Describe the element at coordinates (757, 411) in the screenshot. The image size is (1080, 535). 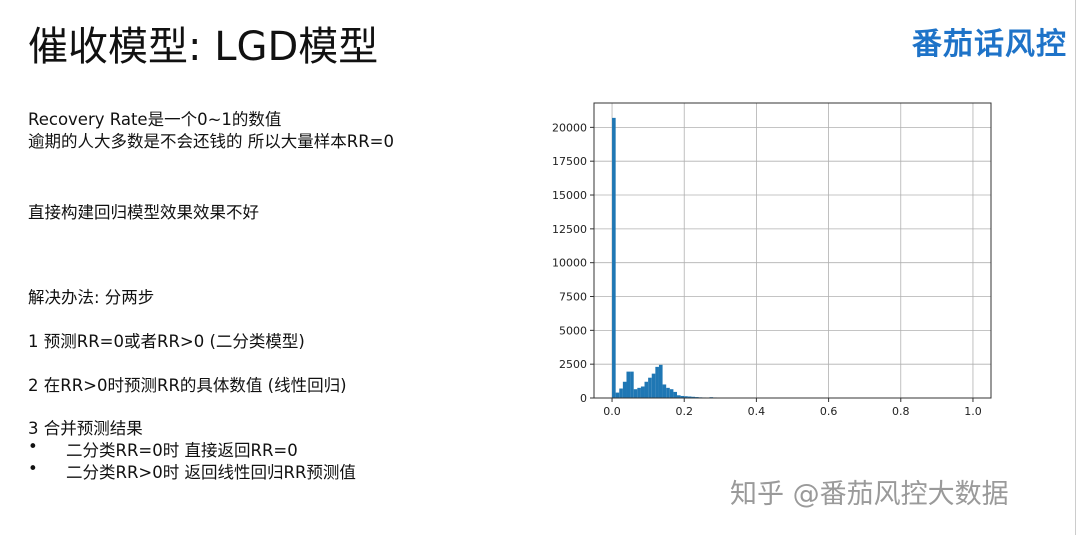
I see `x-tick-label: 0.4` at that location.